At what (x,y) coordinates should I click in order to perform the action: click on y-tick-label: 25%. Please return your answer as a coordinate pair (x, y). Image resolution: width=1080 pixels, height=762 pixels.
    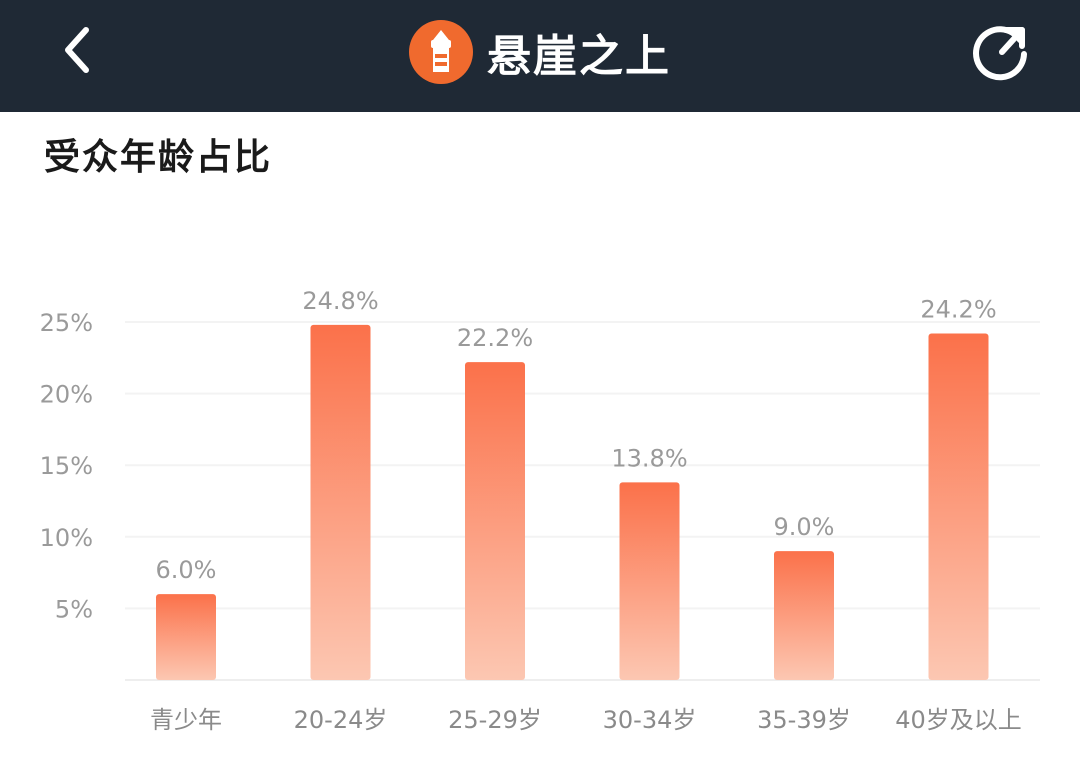
    Looking at the image, I should click on (66, 323).